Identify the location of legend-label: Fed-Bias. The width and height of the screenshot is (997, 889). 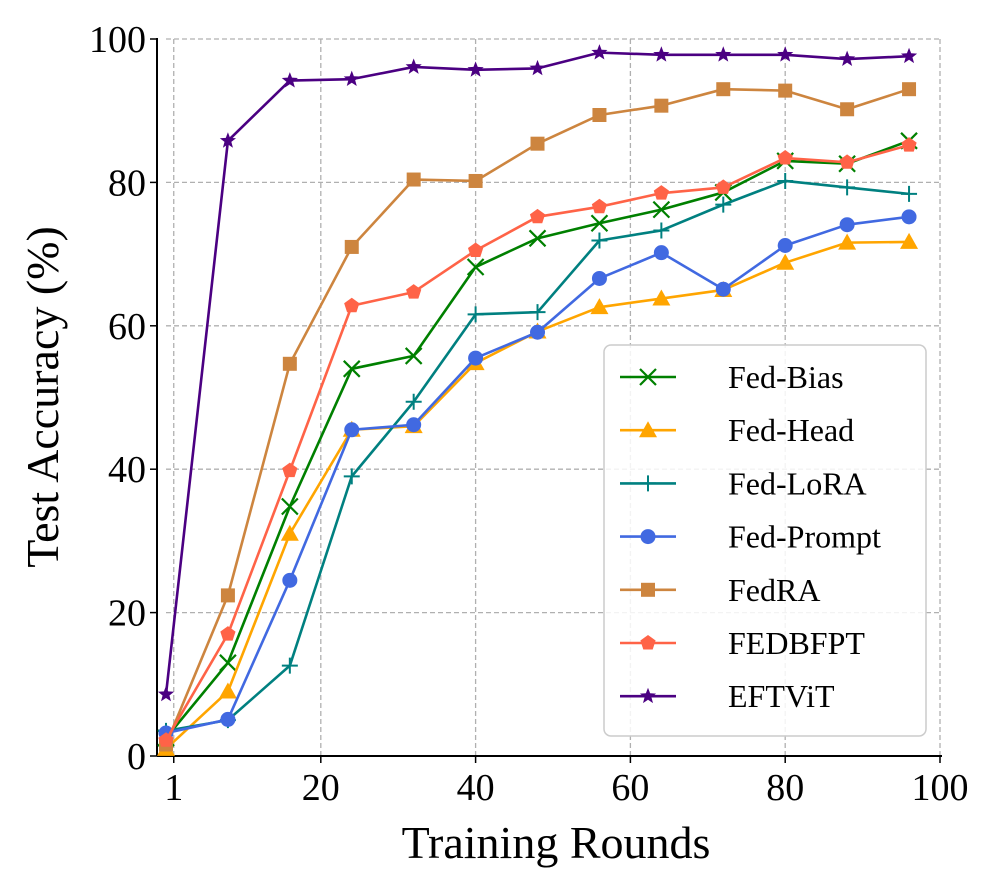
(786, 377).